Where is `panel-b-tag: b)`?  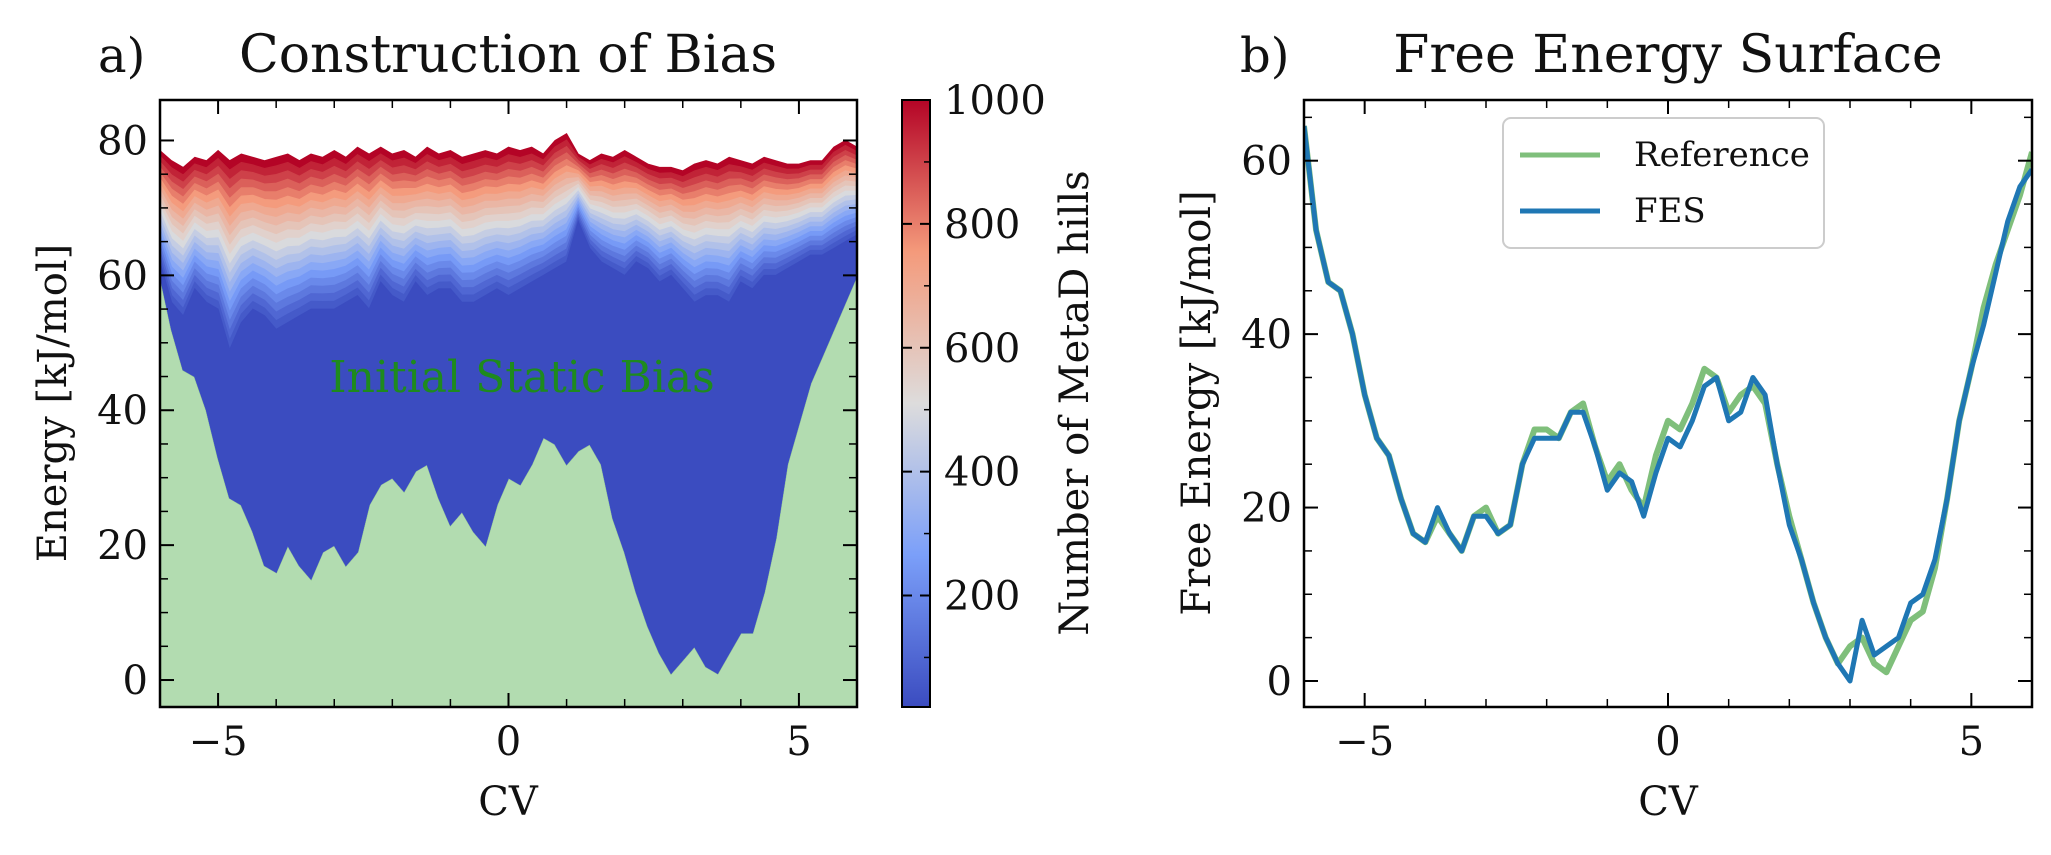 panel-b-tag: b) is located at coordinates (1264, 56).